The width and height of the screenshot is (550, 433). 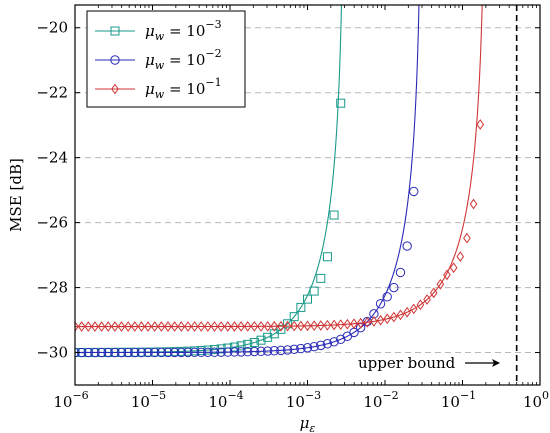 I want to click on x-tick-label: 10⁻³, so click(x=303, y=400).